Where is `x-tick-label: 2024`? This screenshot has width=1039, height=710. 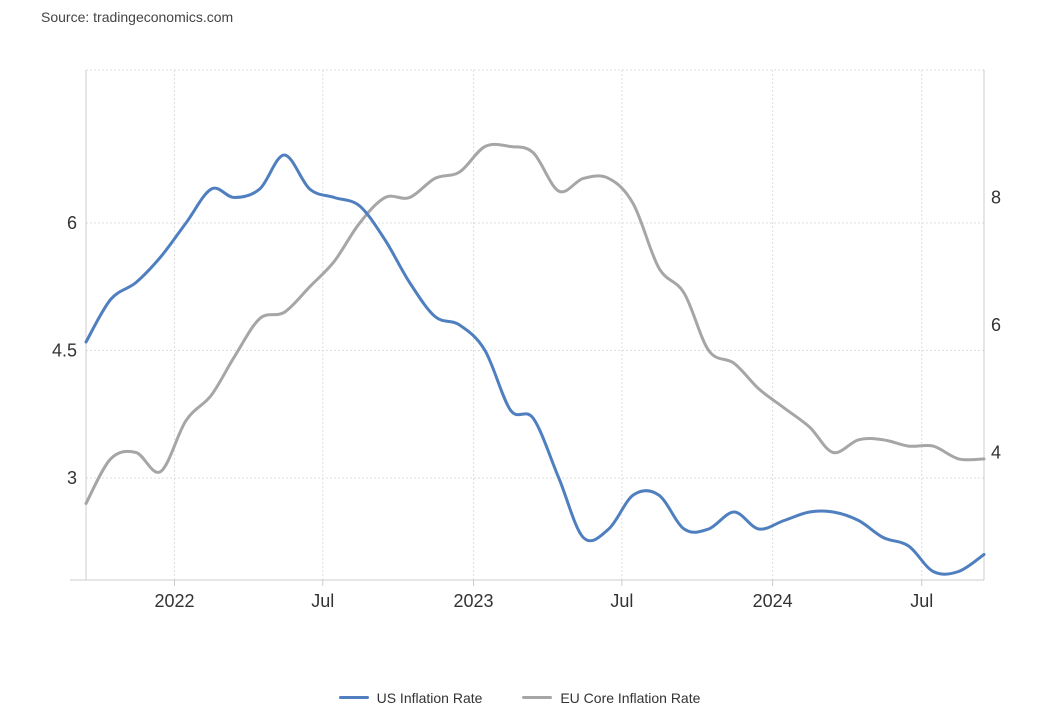
x-tick-label: 2024 is located at coordinates (773, 601).